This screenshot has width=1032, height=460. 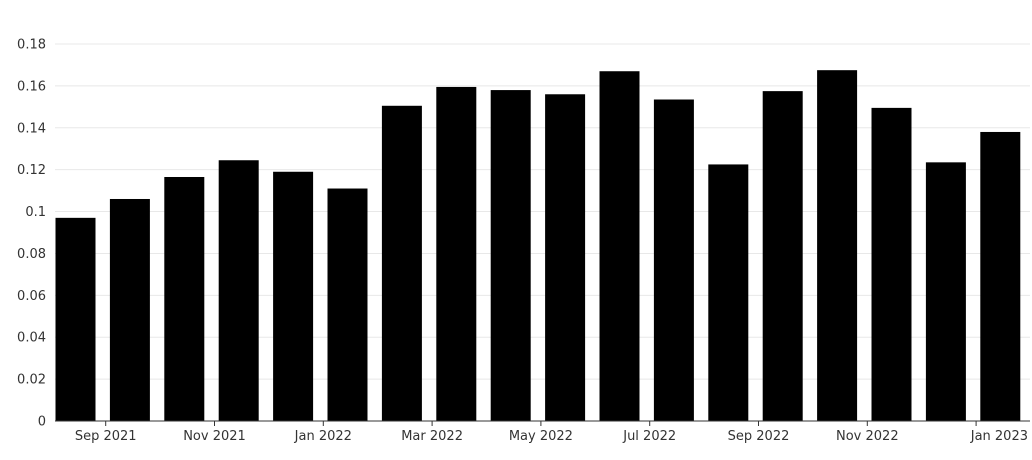 What do you see at coordinates (31, 86) in the screenshot?
I see `y-tick-label: 0.16` at bounding box center [31, 86].